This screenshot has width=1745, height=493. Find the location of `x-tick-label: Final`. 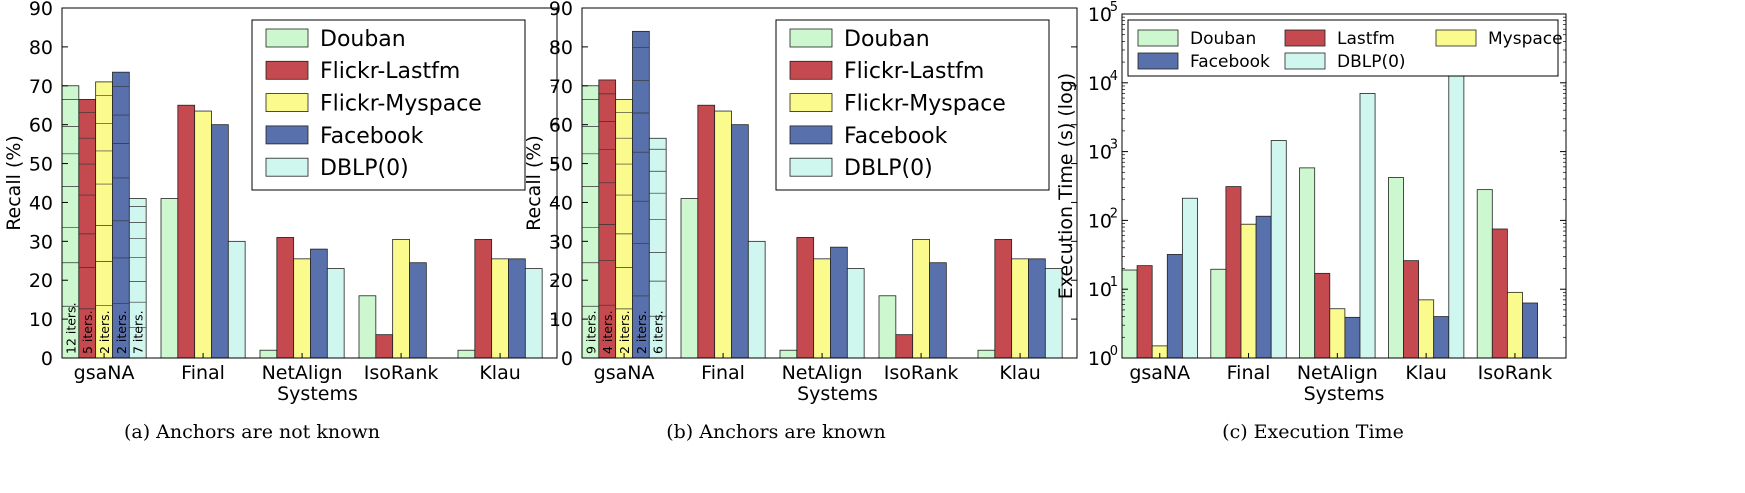

x-tick-label: Final is located at coordinates (723, 373).